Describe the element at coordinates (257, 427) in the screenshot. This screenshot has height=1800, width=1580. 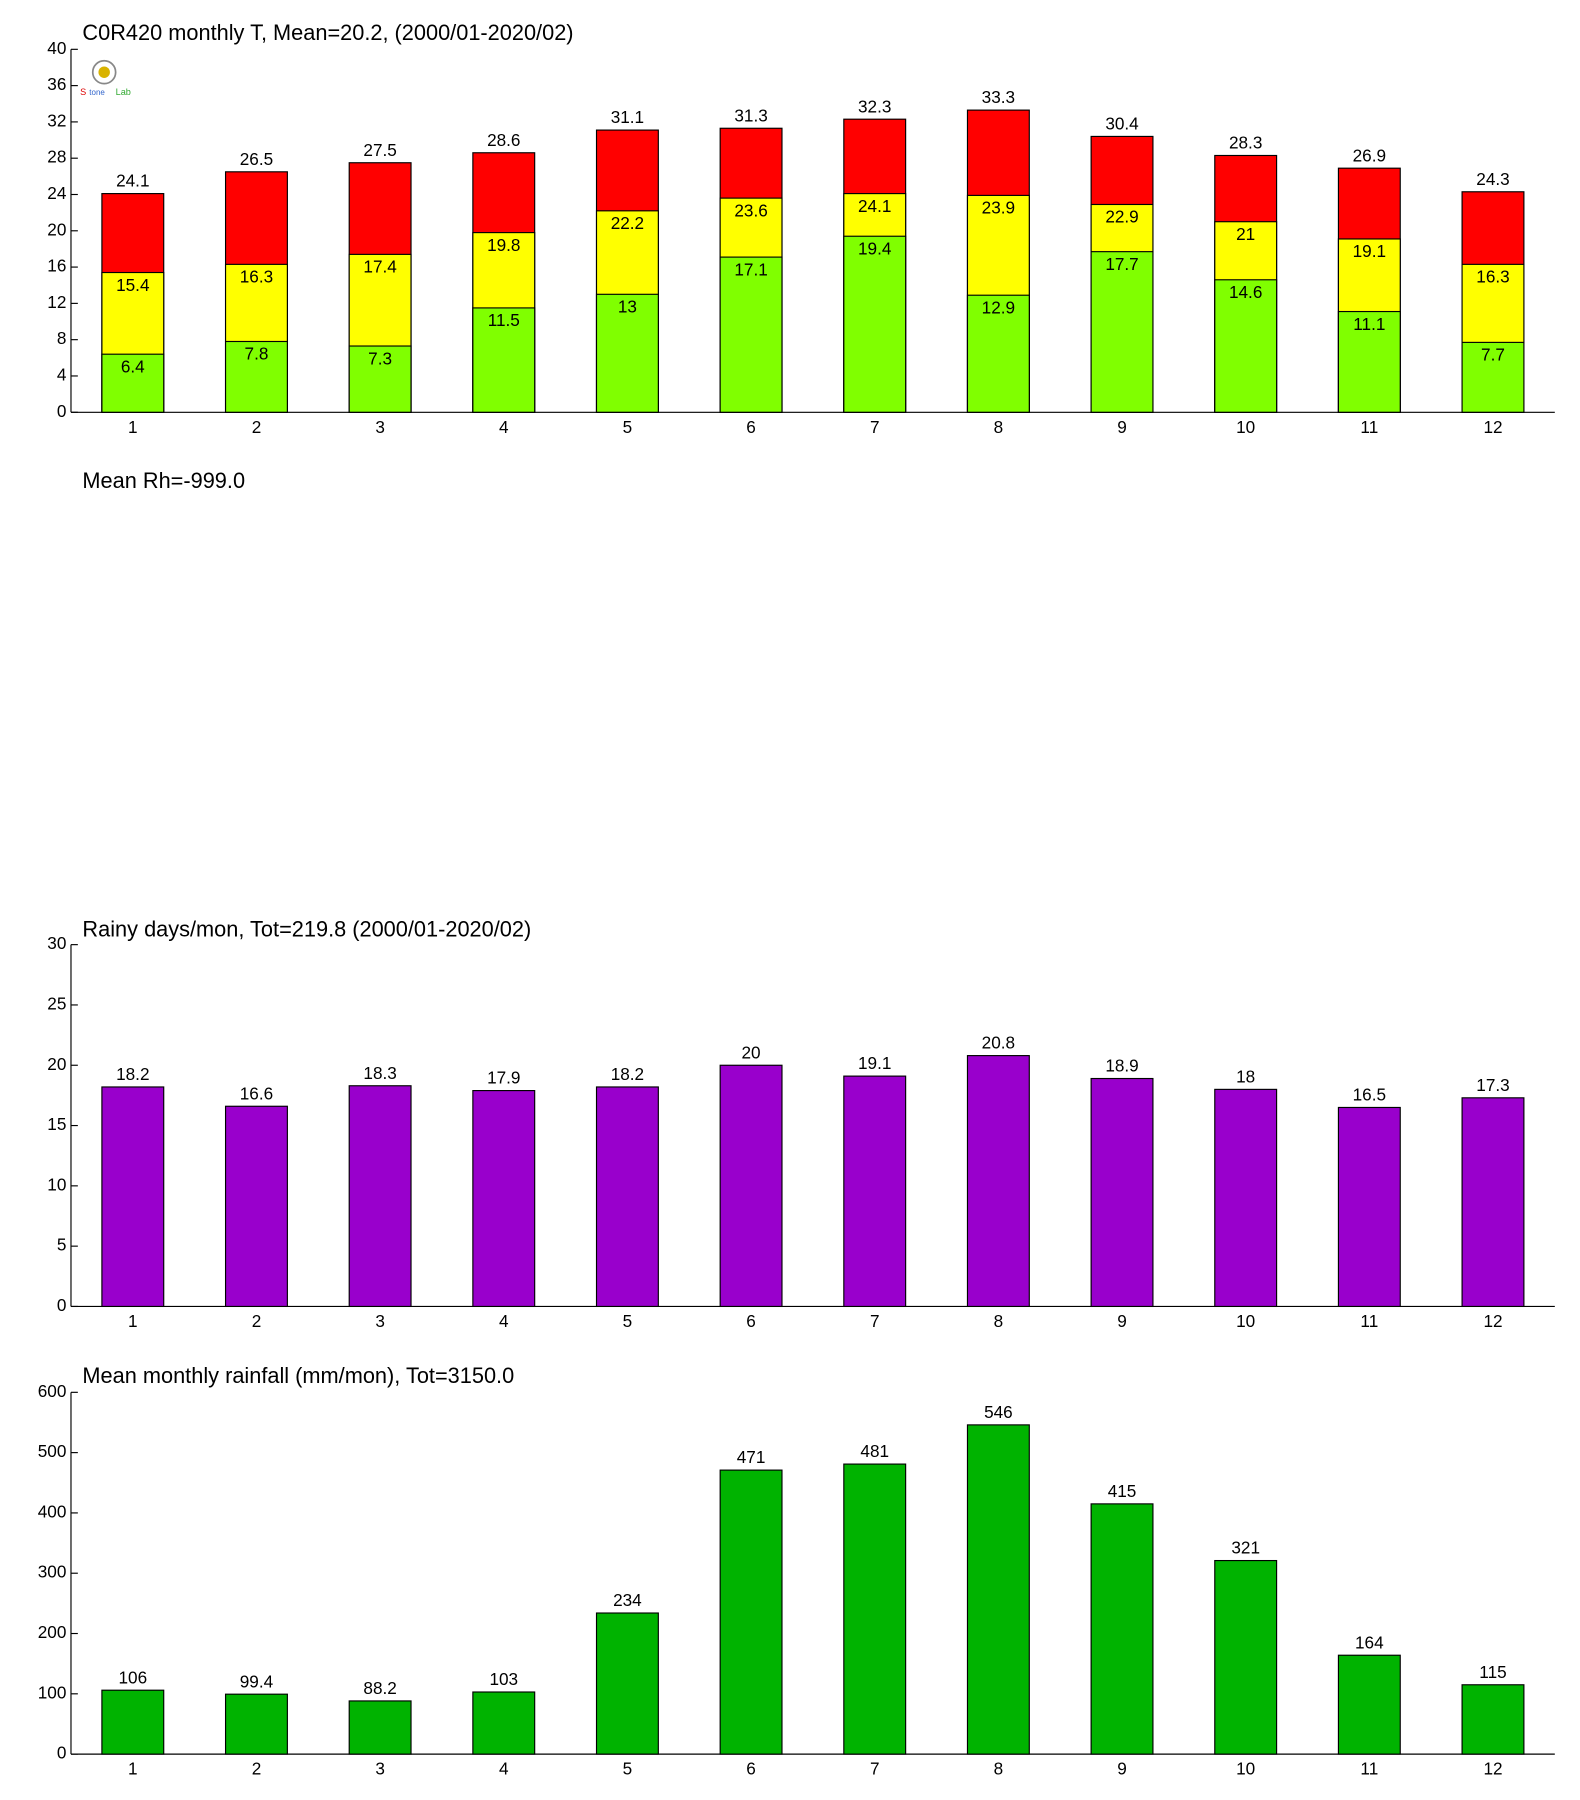
I see `x-tick-label: 2` at that location.